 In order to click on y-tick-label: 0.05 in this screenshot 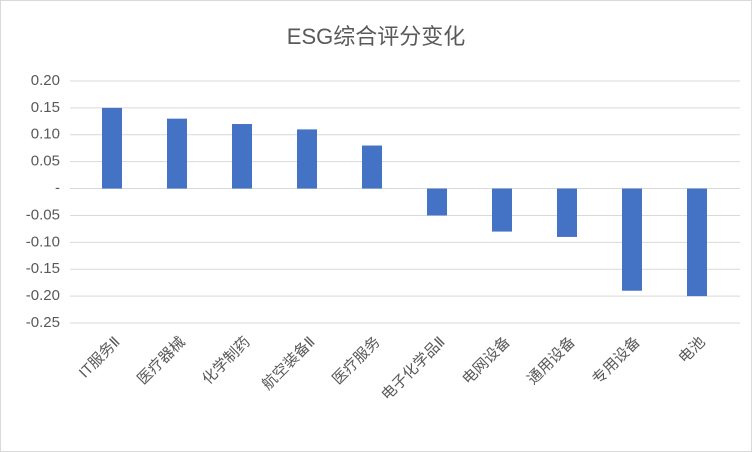, I will do `click(45, 161)`.